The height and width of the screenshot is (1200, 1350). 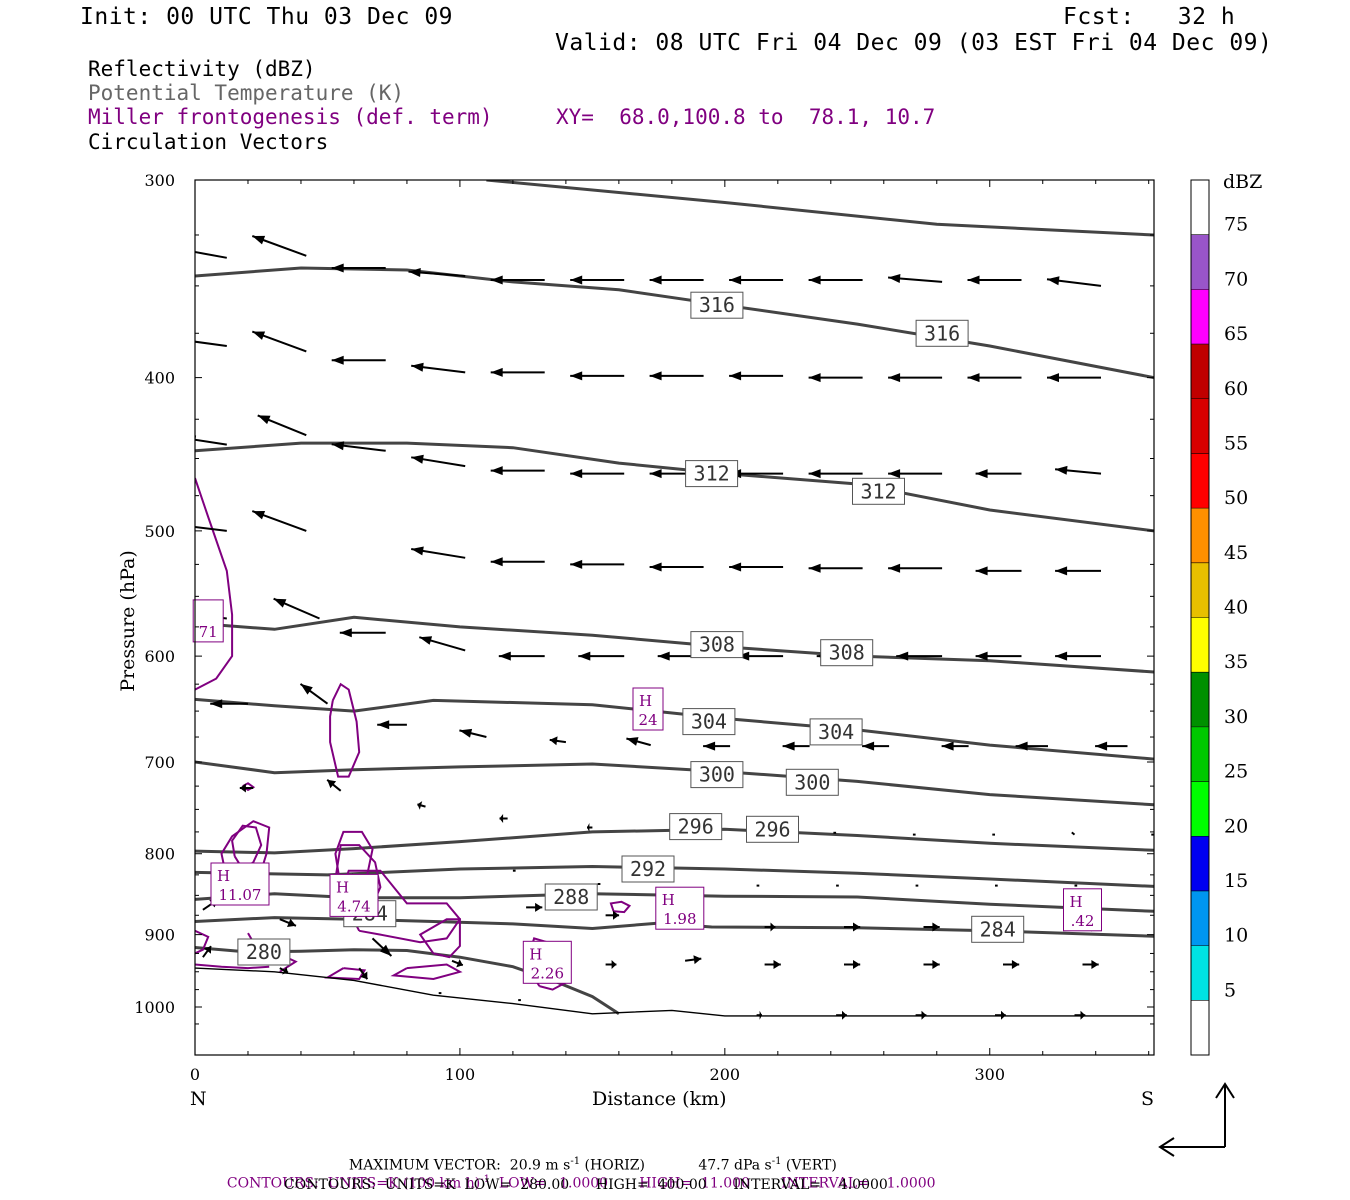 What do you see at coordinates (1242, 182) in the screenshot?
I see `colorbar-unit: dBZ` at bounding box center [1242, 182].